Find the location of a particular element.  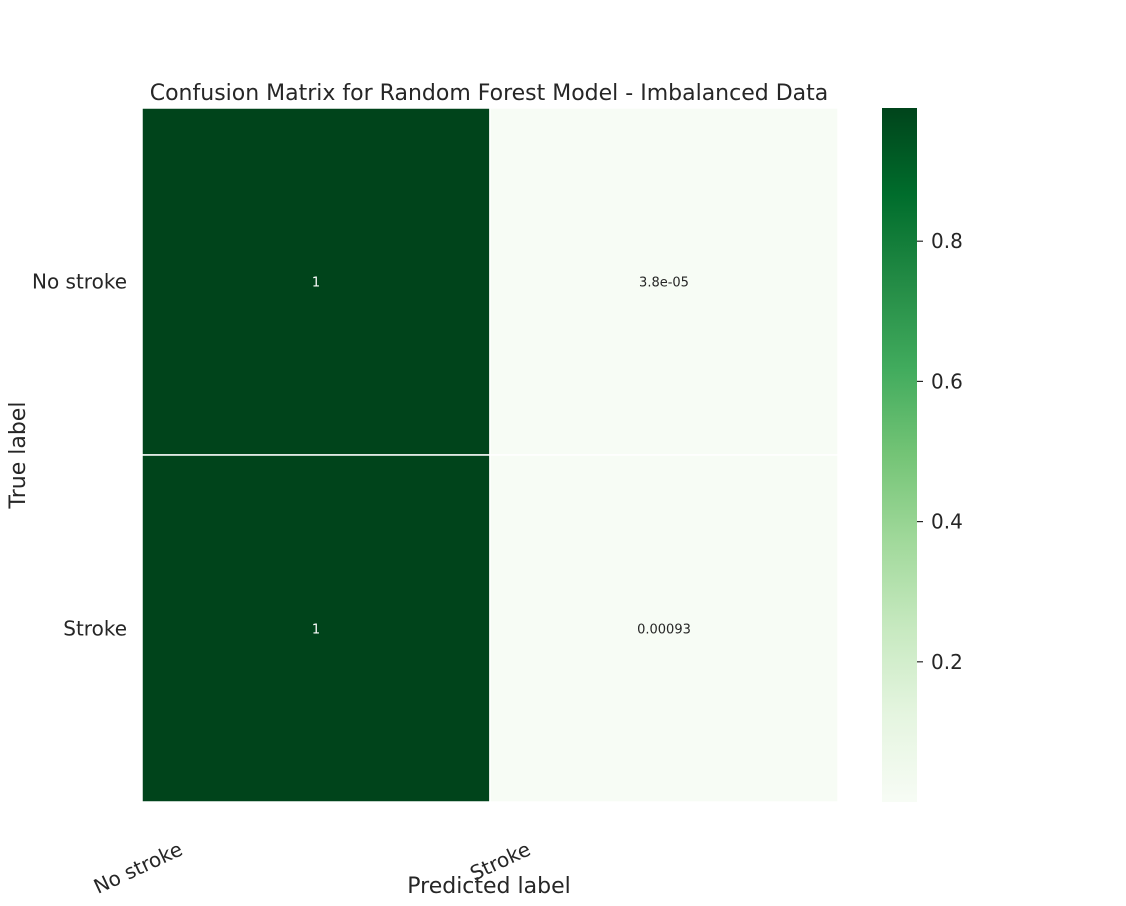

colorbar-tick-label: 0.6 is located at coordinates (947, 381).